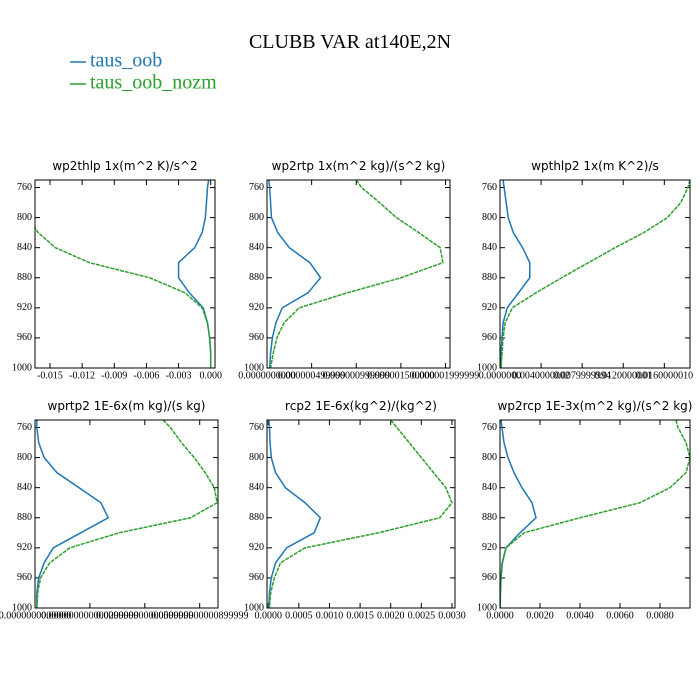 This screenshot has width=700, height=700. Describe the element at coordinates (452, 615) in the screenshot. I see `x-tick-label: 0.0030` at that location.